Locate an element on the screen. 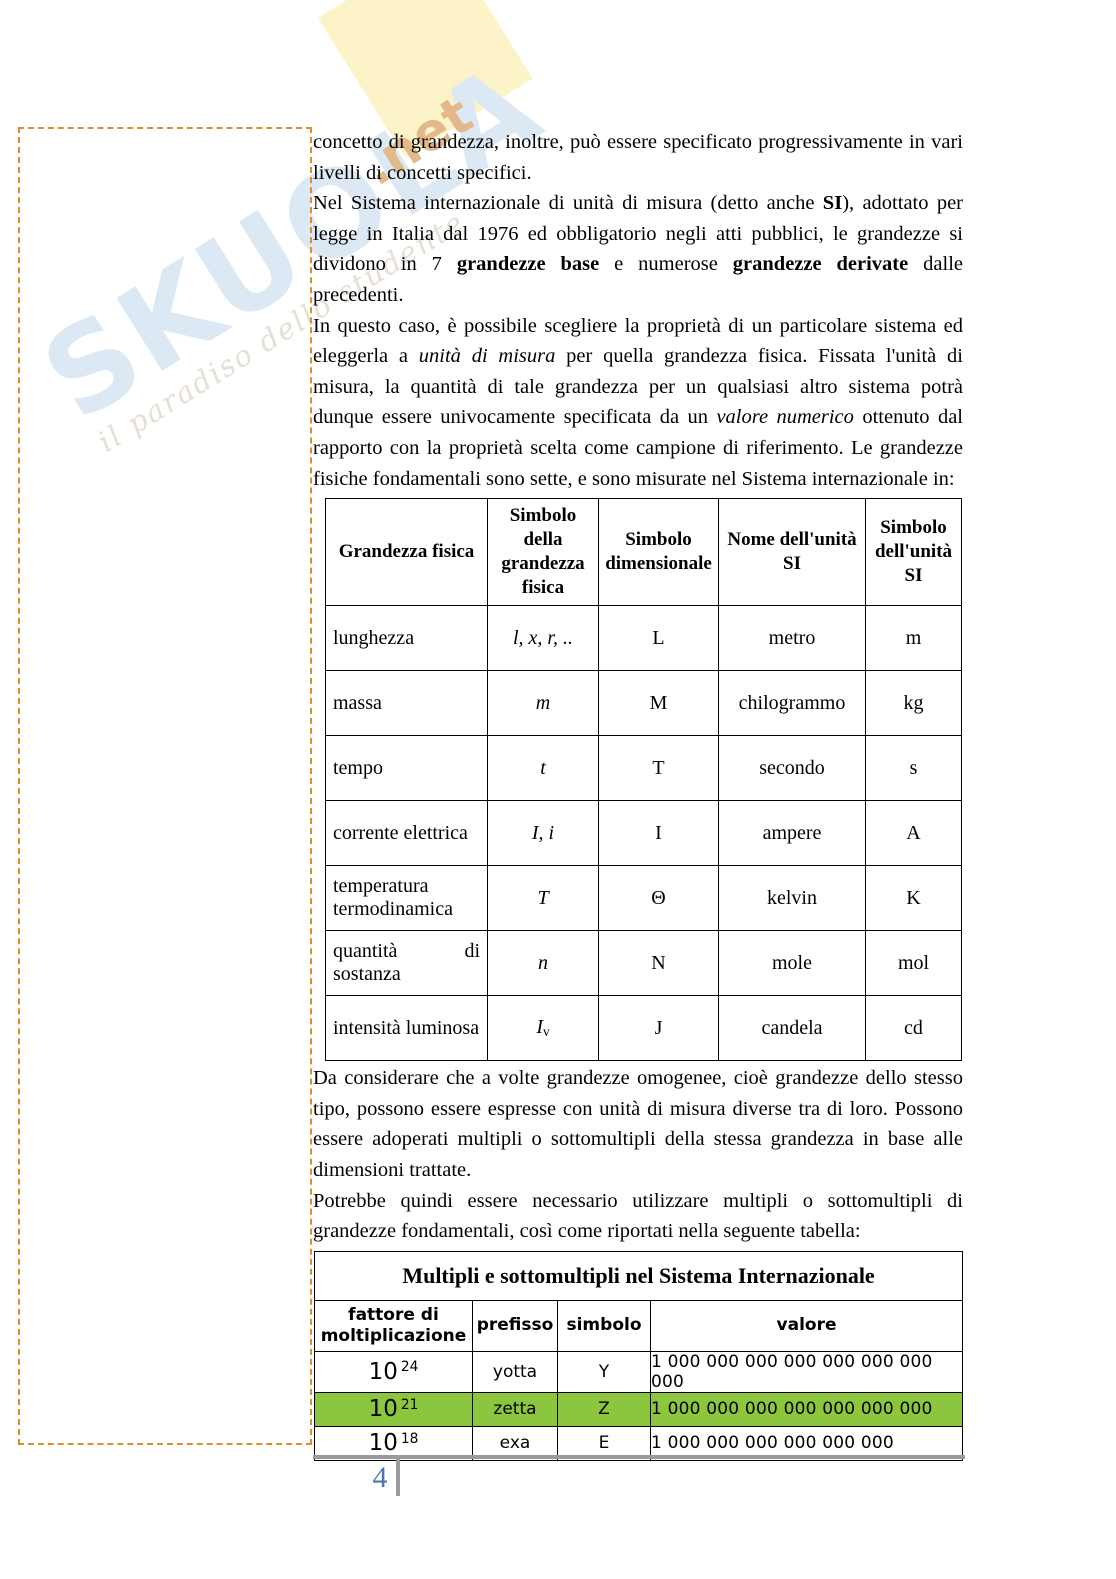 Image resolution: width=1116 pixels, height=1579 pixels. cell-quantity: tempo is located at coordinates (406, 768).